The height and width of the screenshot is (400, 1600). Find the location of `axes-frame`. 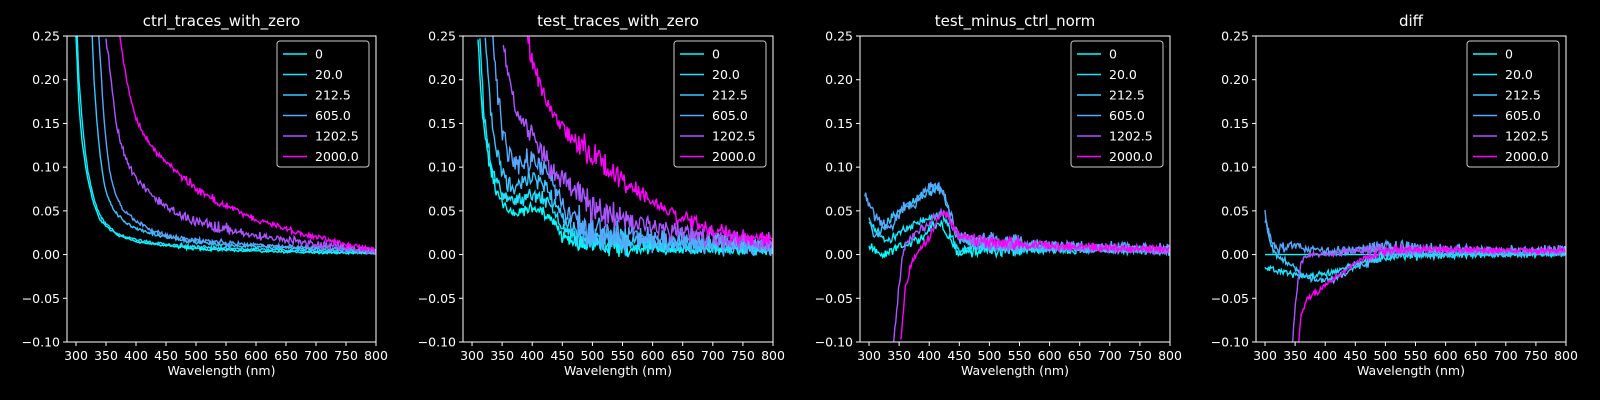

axes-frame is located at coordinates (221, 189).